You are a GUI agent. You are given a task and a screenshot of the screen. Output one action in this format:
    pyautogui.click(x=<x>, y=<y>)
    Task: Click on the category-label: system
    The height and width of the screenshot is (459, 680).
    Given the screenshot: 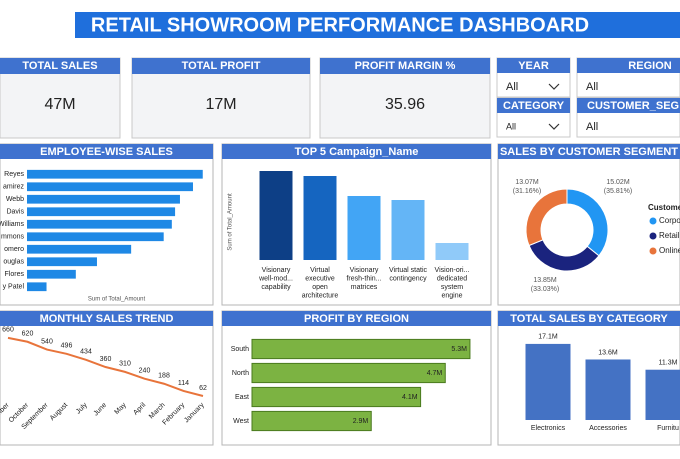 What is the action you would take?
    pyautogui.click(x=452, y=287)
    